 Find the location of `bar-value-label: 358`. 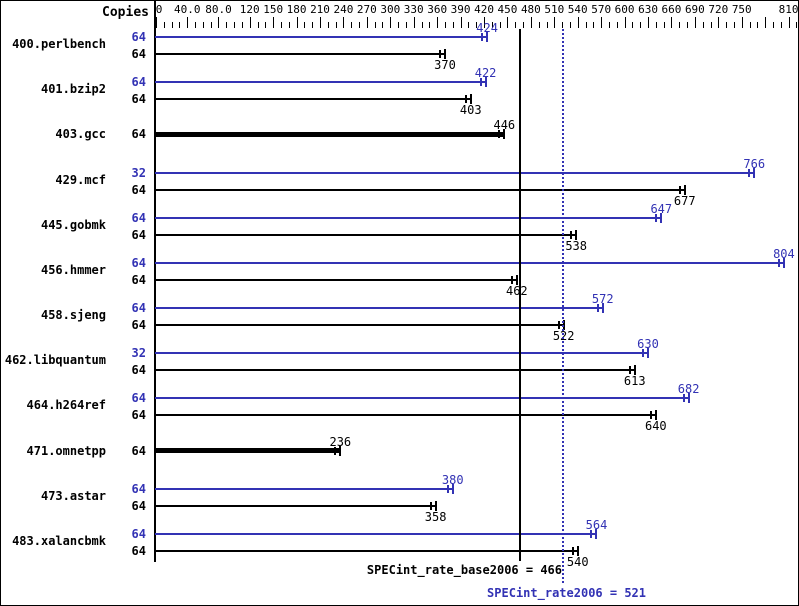

bar-value-label: 358 is located at coordinates (435, 516).